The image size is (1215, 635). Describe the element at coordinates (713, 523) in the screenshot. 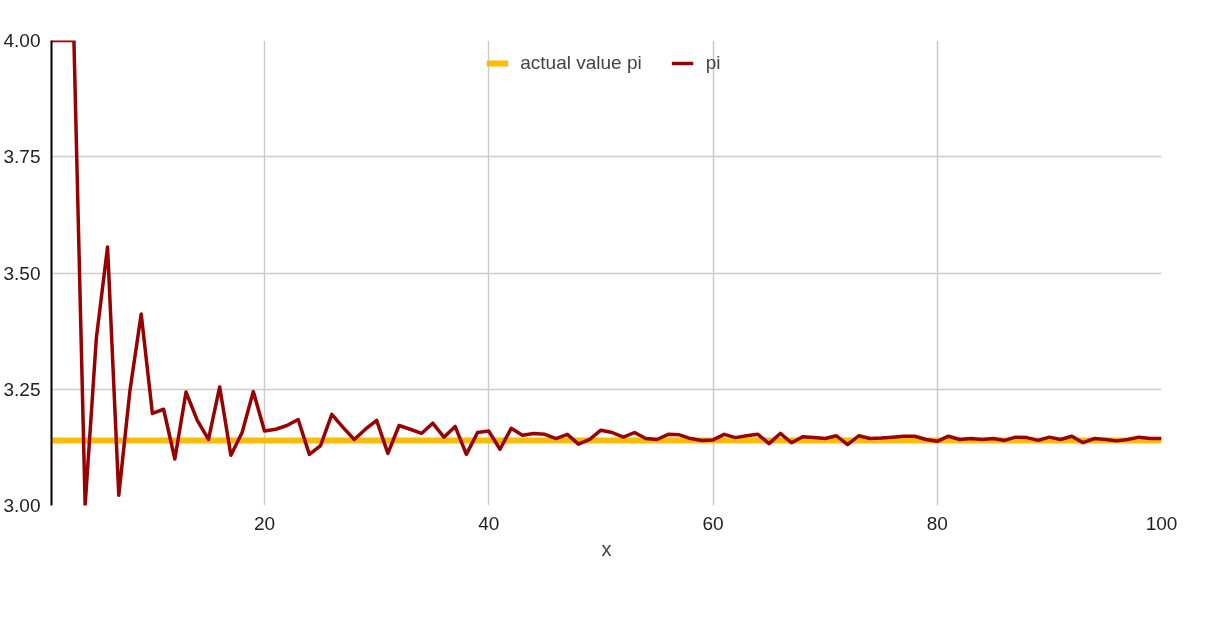

I see `x-tick-label: 60` at that location.